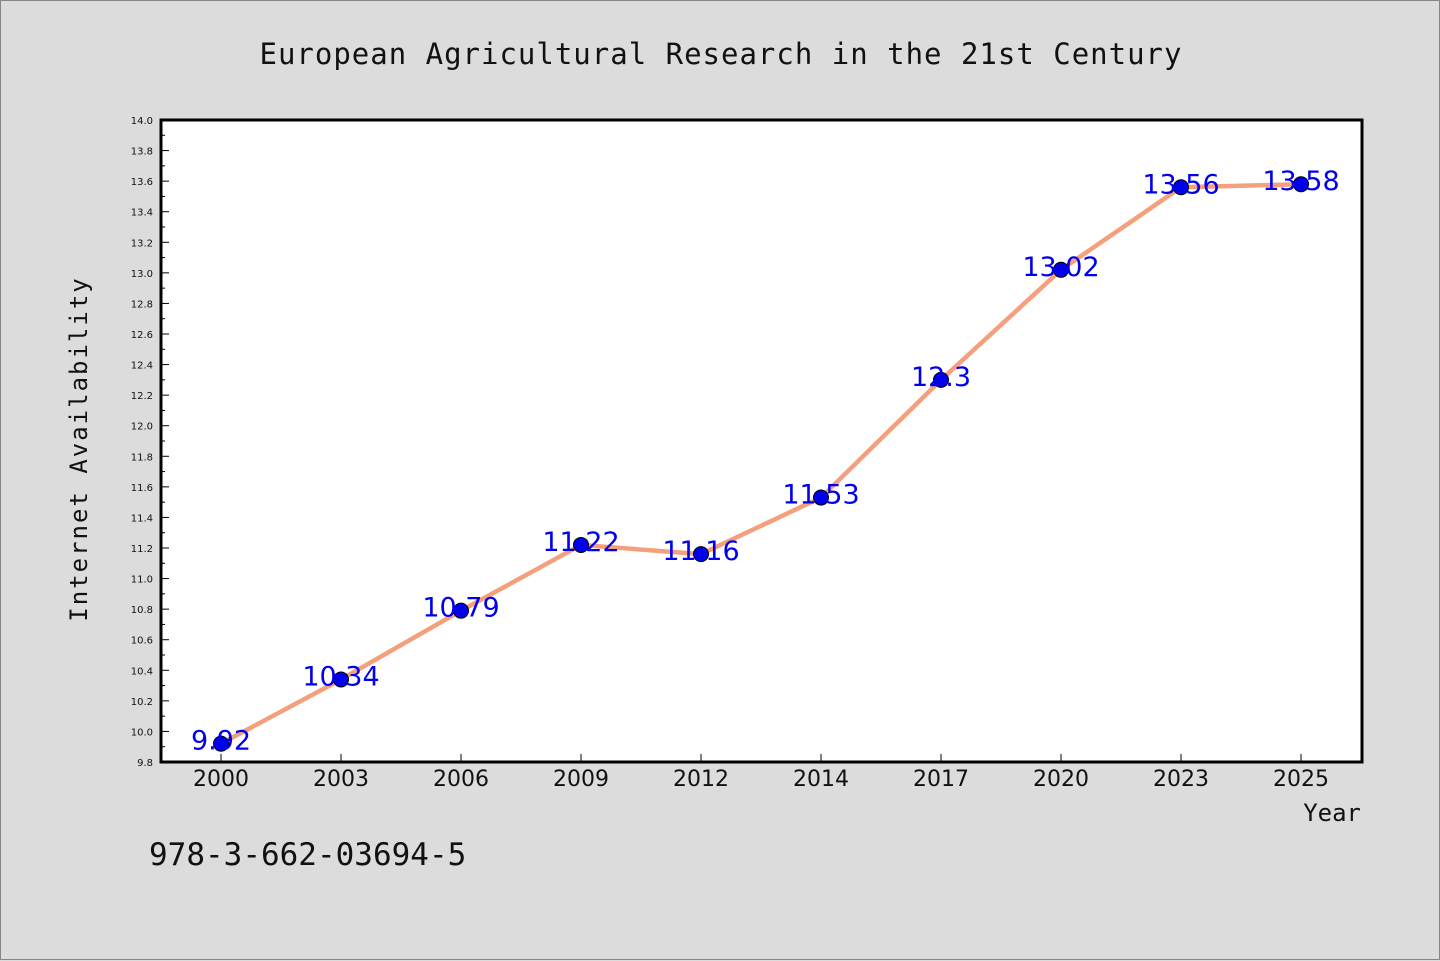 The width and height of the screenshot is (1440, 961). What do you see at coordinates (142, 549) in the screenshot?
I see `y-tick-label: 11.2` at bounding box center [142, 549].